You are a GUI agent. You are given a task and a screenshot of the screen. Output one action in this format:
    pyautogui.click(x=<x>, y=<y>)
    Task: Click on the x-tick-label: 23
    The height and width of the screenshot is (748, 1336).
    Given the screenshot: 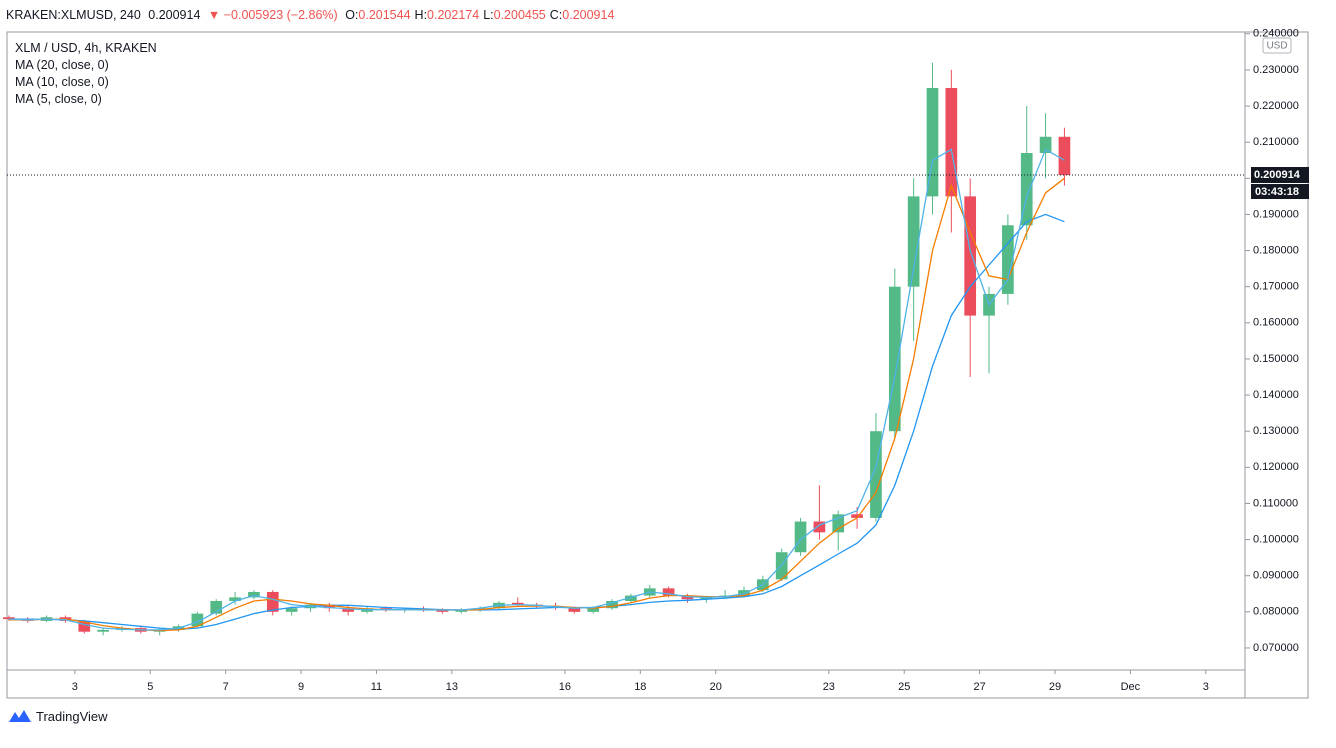 What is the action you would take?
    pyautogui.click(x=829, y=687)
    